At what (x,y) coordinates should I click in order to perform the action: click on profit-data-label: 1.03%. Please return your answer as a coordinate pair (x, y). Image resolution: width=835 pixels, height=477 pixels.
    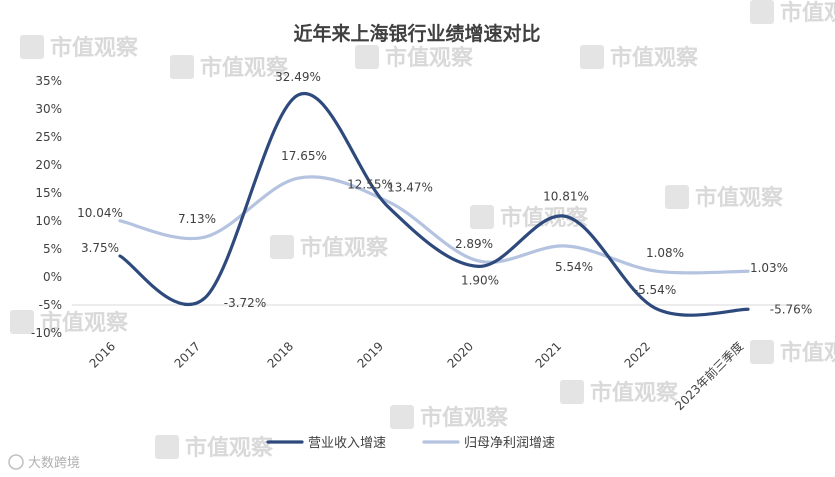
    Looking at the image, I should click on (769, 268).